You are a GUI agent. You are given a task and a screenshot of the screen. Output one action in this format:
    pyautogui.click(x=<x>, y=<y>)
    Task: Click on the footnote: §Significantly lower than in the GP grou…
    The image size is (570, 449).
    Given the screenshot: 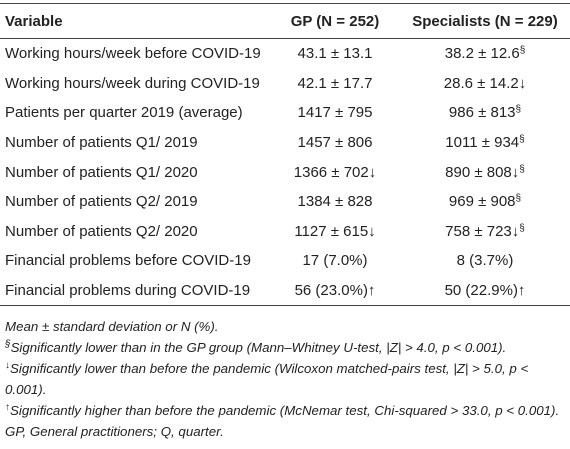 What is the action you would take?
    pyautogui.click(x=285, y=347)
    